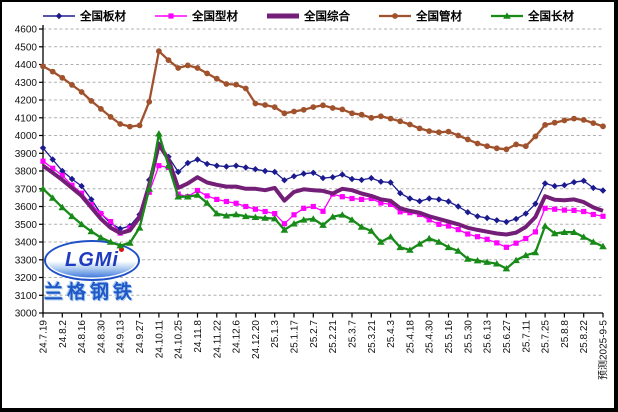 The image size is (618, 412). I want to click on x-tick-label: 25.8.22, so click(584, 337).